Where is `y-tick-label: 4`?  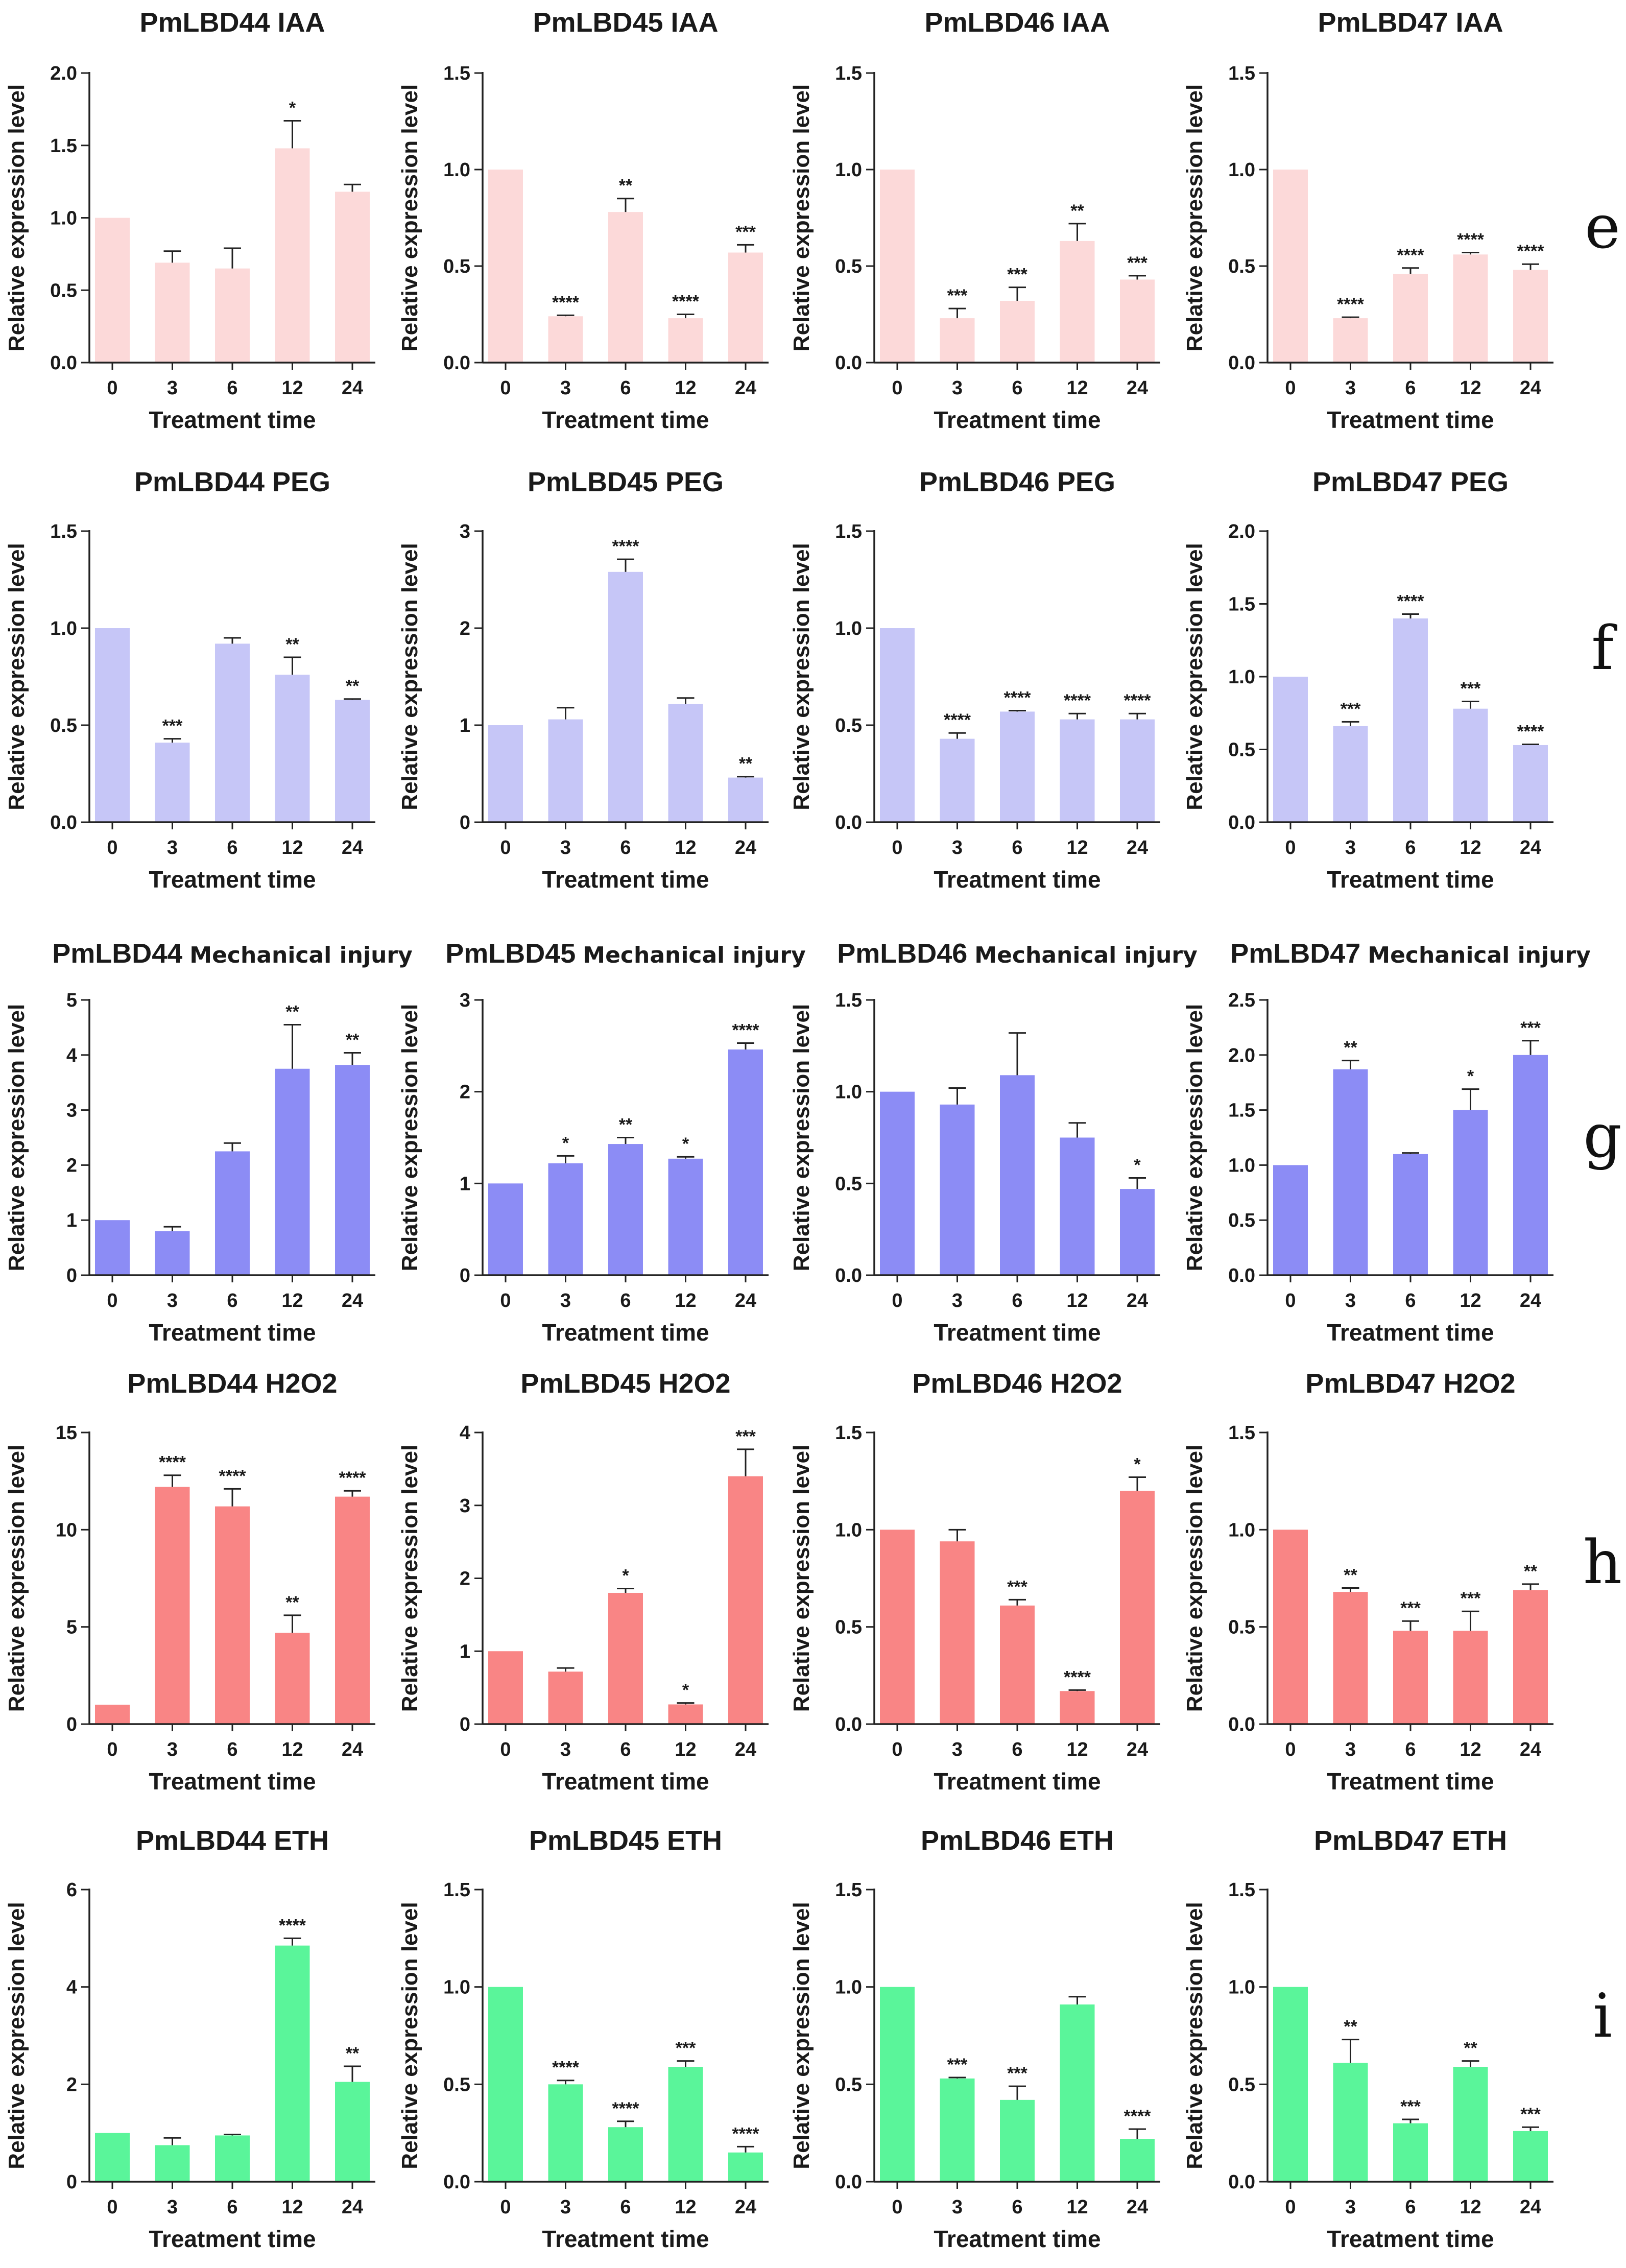 y-tick-label: 4 is located at coordinates (71, 1055).